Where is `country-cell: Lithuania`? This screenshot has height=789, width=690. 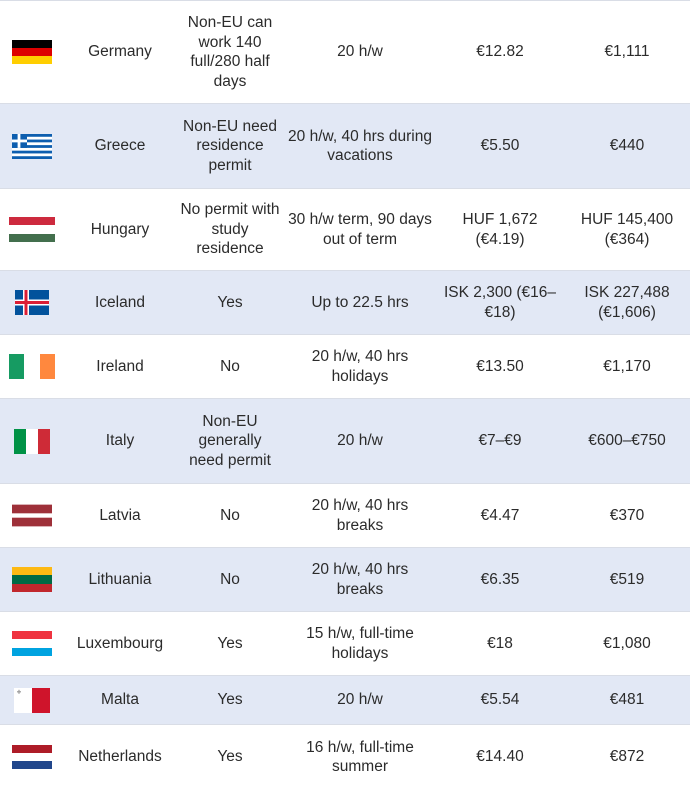 country-cell: Lithuania is located at coordinates (120, 579).